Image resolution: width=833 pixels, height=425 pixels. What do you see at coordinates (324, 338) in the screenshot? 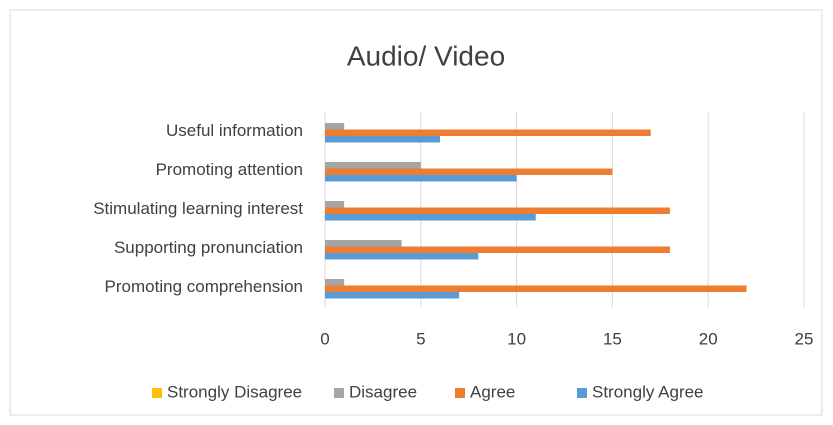
I see `x-tick-label: 0` at bounding box center [324, 338].